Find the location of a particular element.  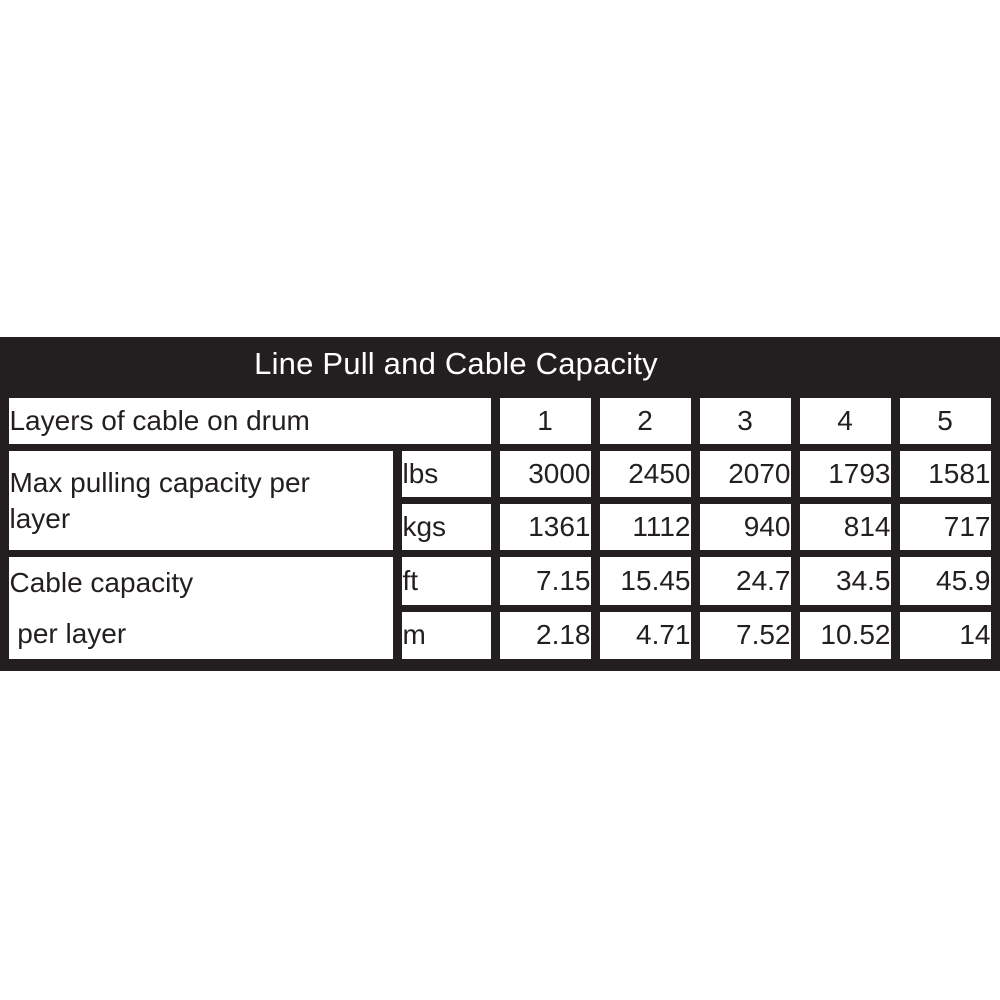

row-group-label-max-pulling: Max pulling capacity per layer is located at coordinates (201, 500).